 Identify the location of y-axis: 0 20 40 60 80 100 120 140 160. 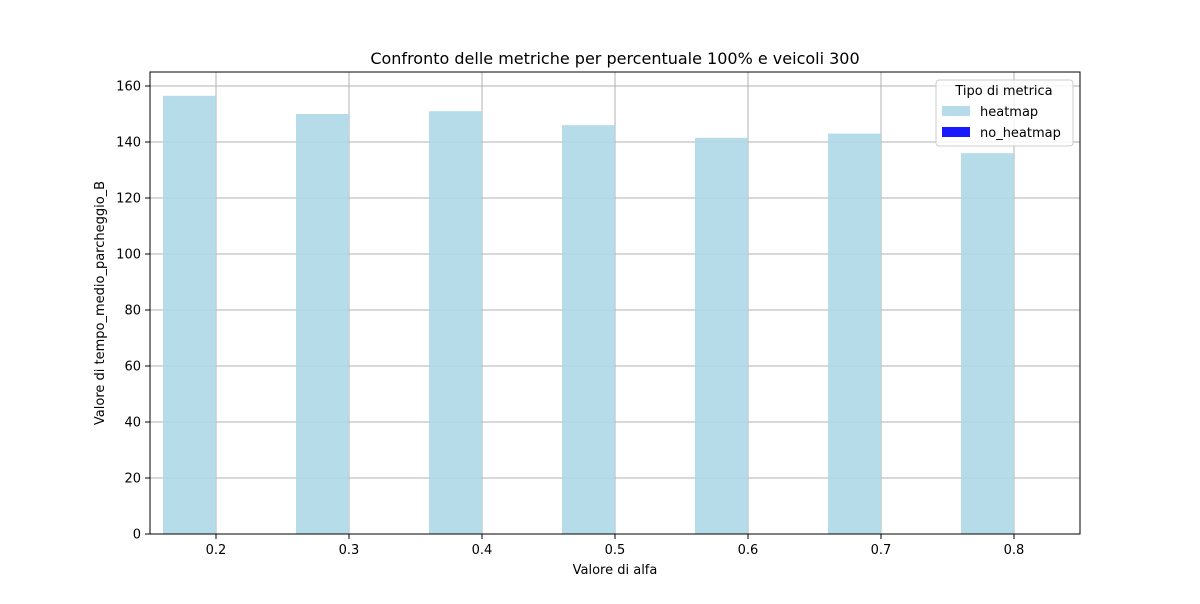
(133, 311).